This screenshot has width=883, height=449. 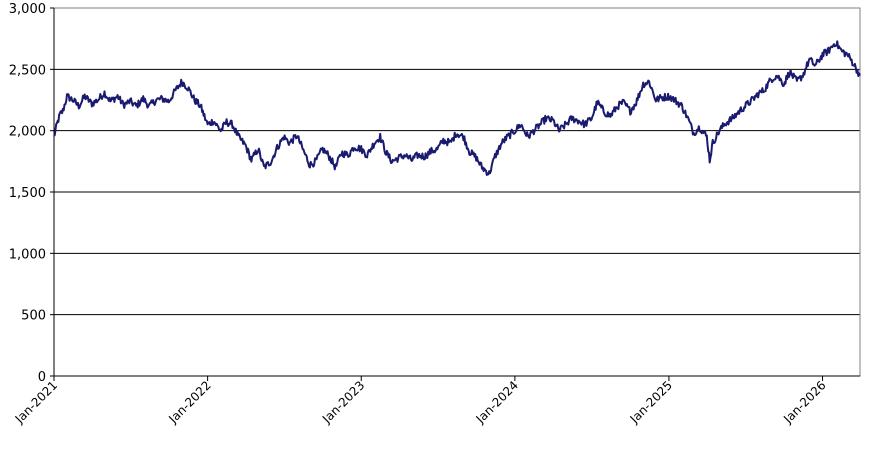 I want to click on x-tick-label: Jan-2024, so click(x=497, y=402).